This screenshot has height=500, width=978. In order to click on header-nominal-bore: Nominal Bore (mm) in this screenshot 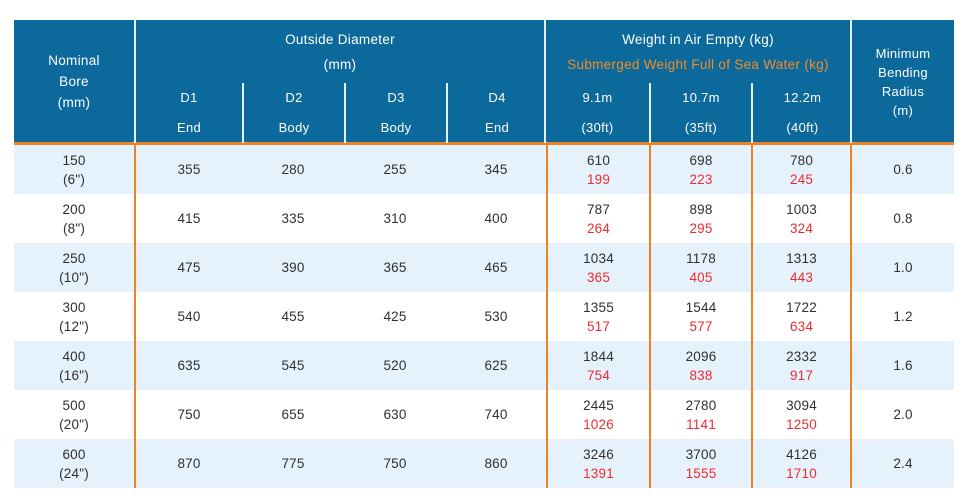, I will do `click(75, 81)`.